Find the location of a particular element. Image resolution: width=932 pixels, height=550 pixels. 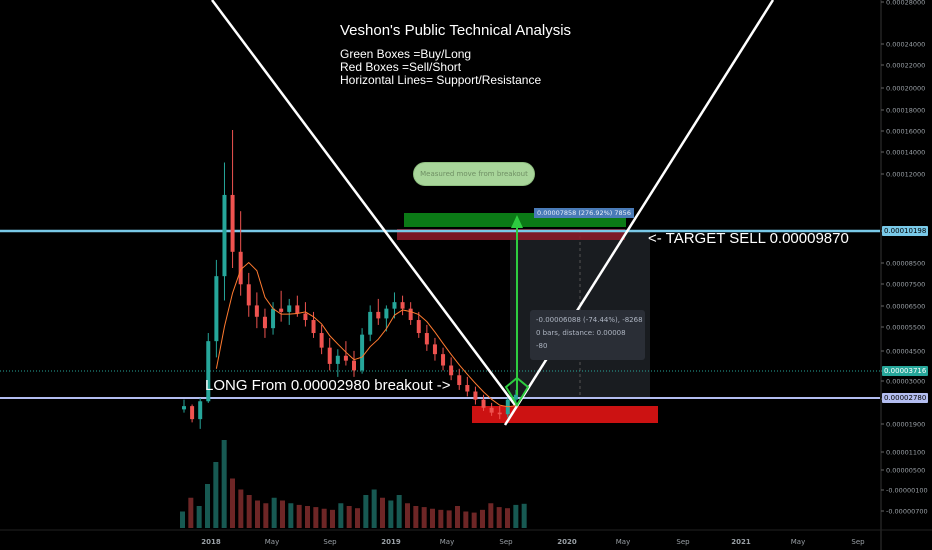

info-line-3: -80 is located at coordinates (542, 346).